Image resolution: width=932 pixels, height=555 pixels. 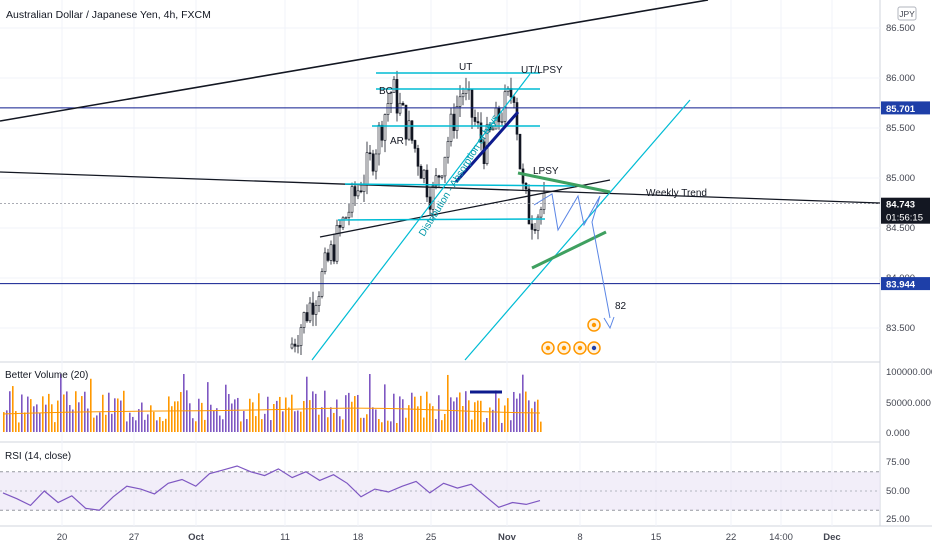 I want to click on annotation-target: 82, so click(x=621, y=306).